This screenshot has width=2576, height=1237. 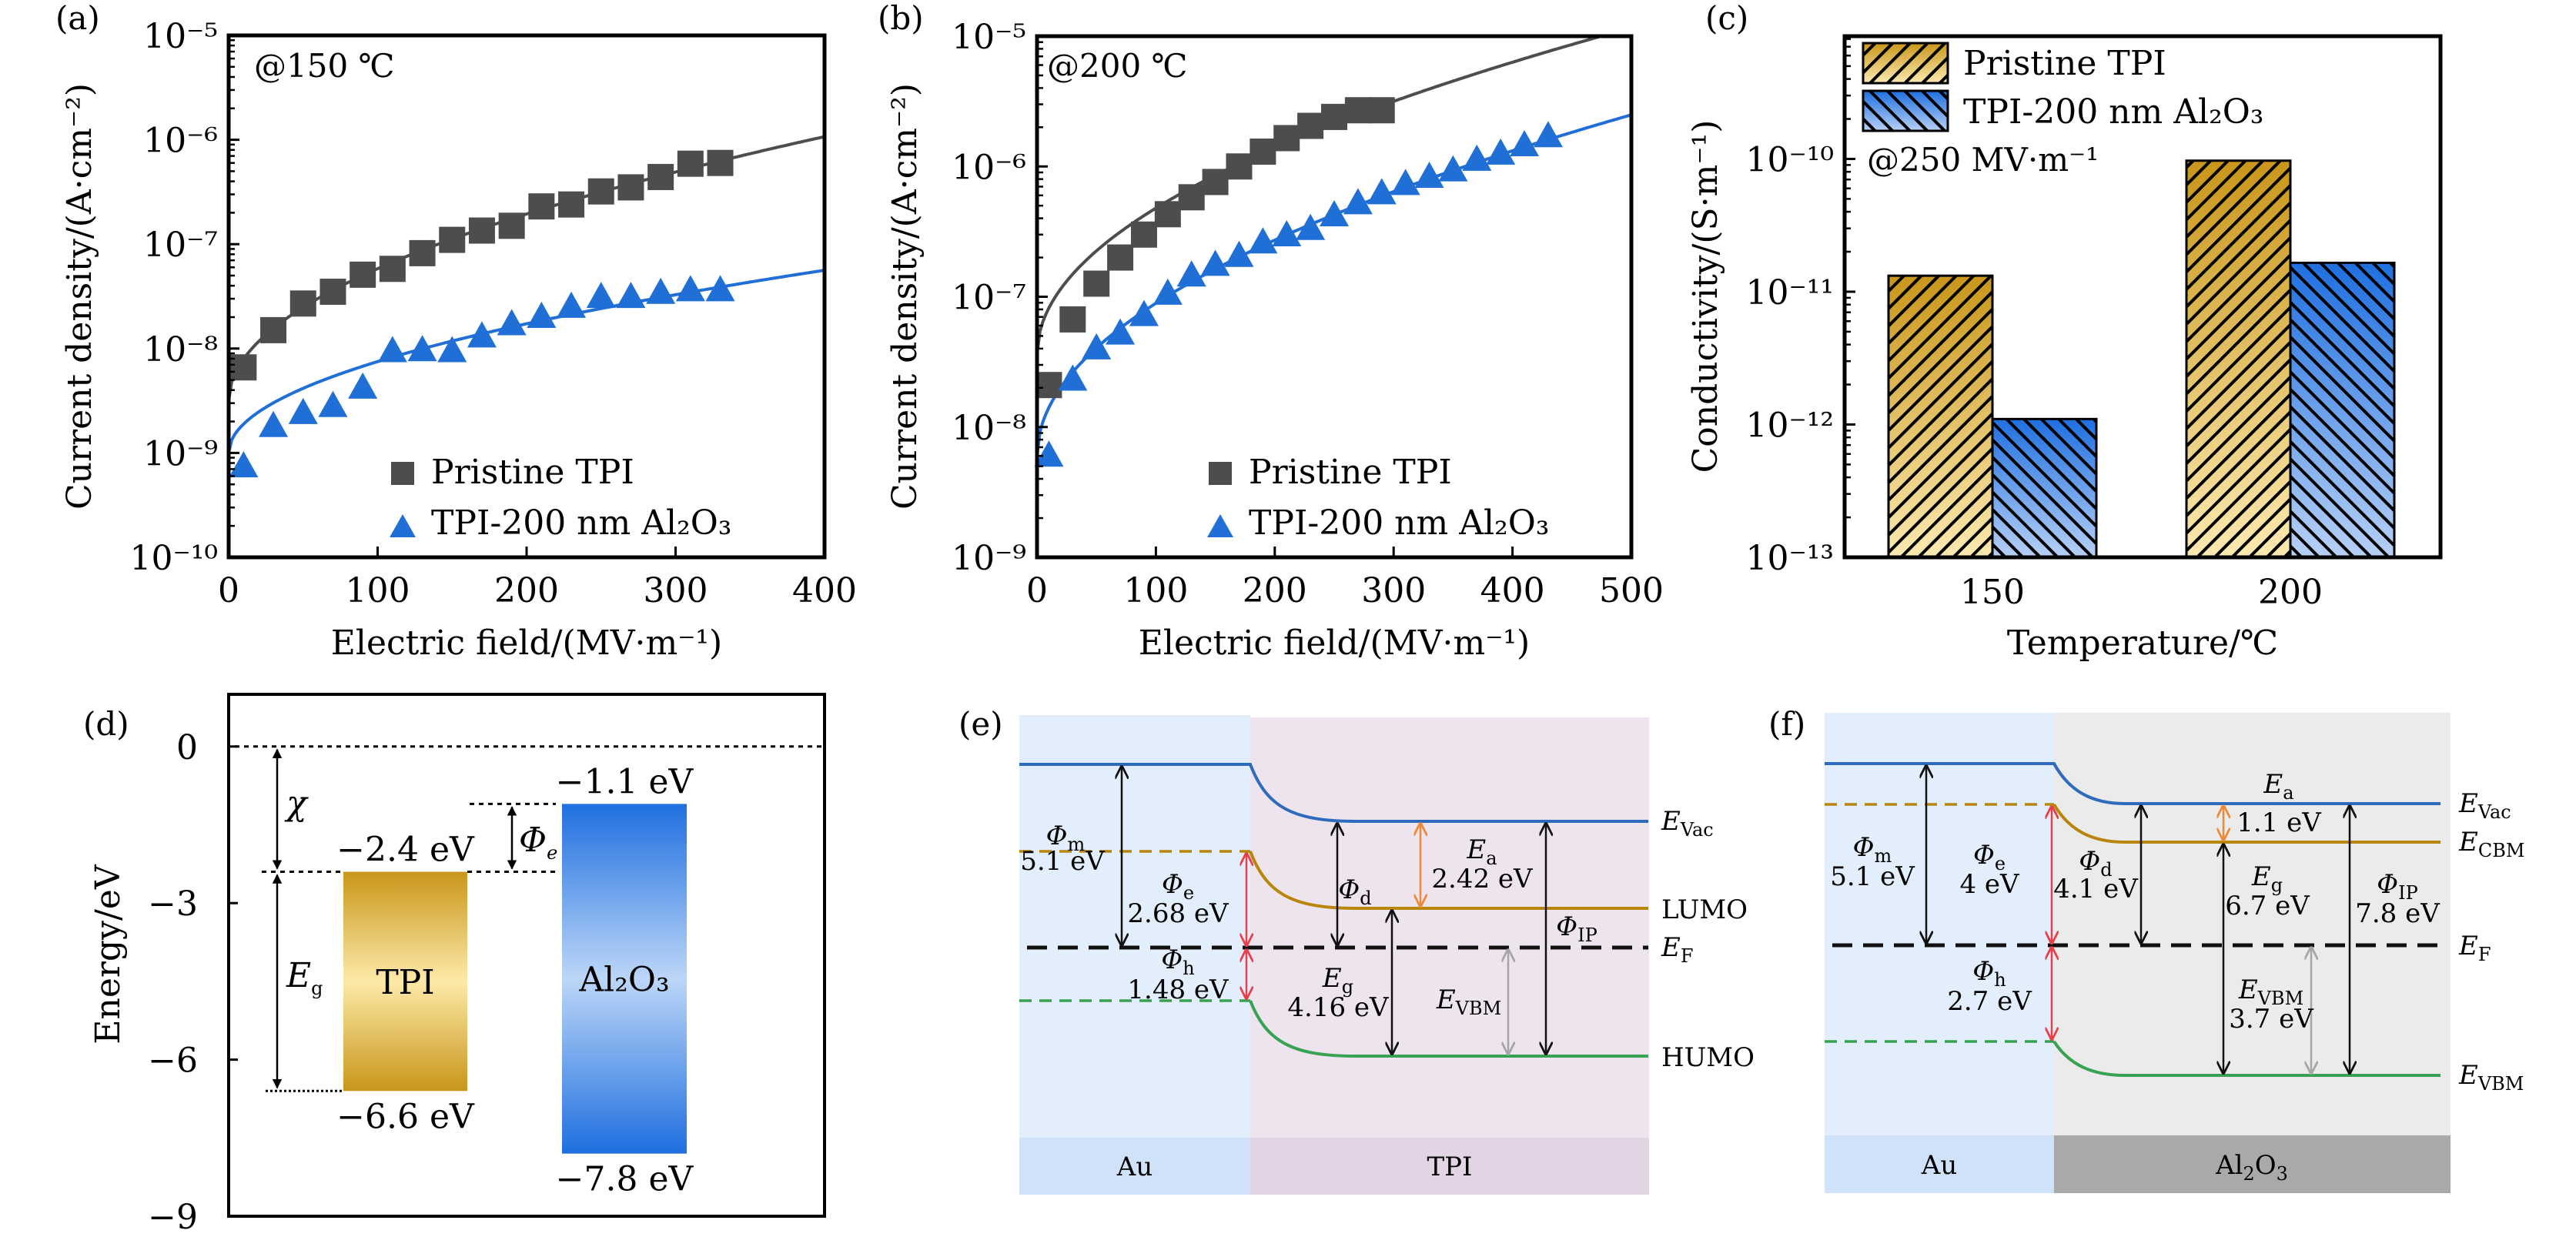 I want to click on region-label-tpi: TPI, so click(x=1450, y=1167).